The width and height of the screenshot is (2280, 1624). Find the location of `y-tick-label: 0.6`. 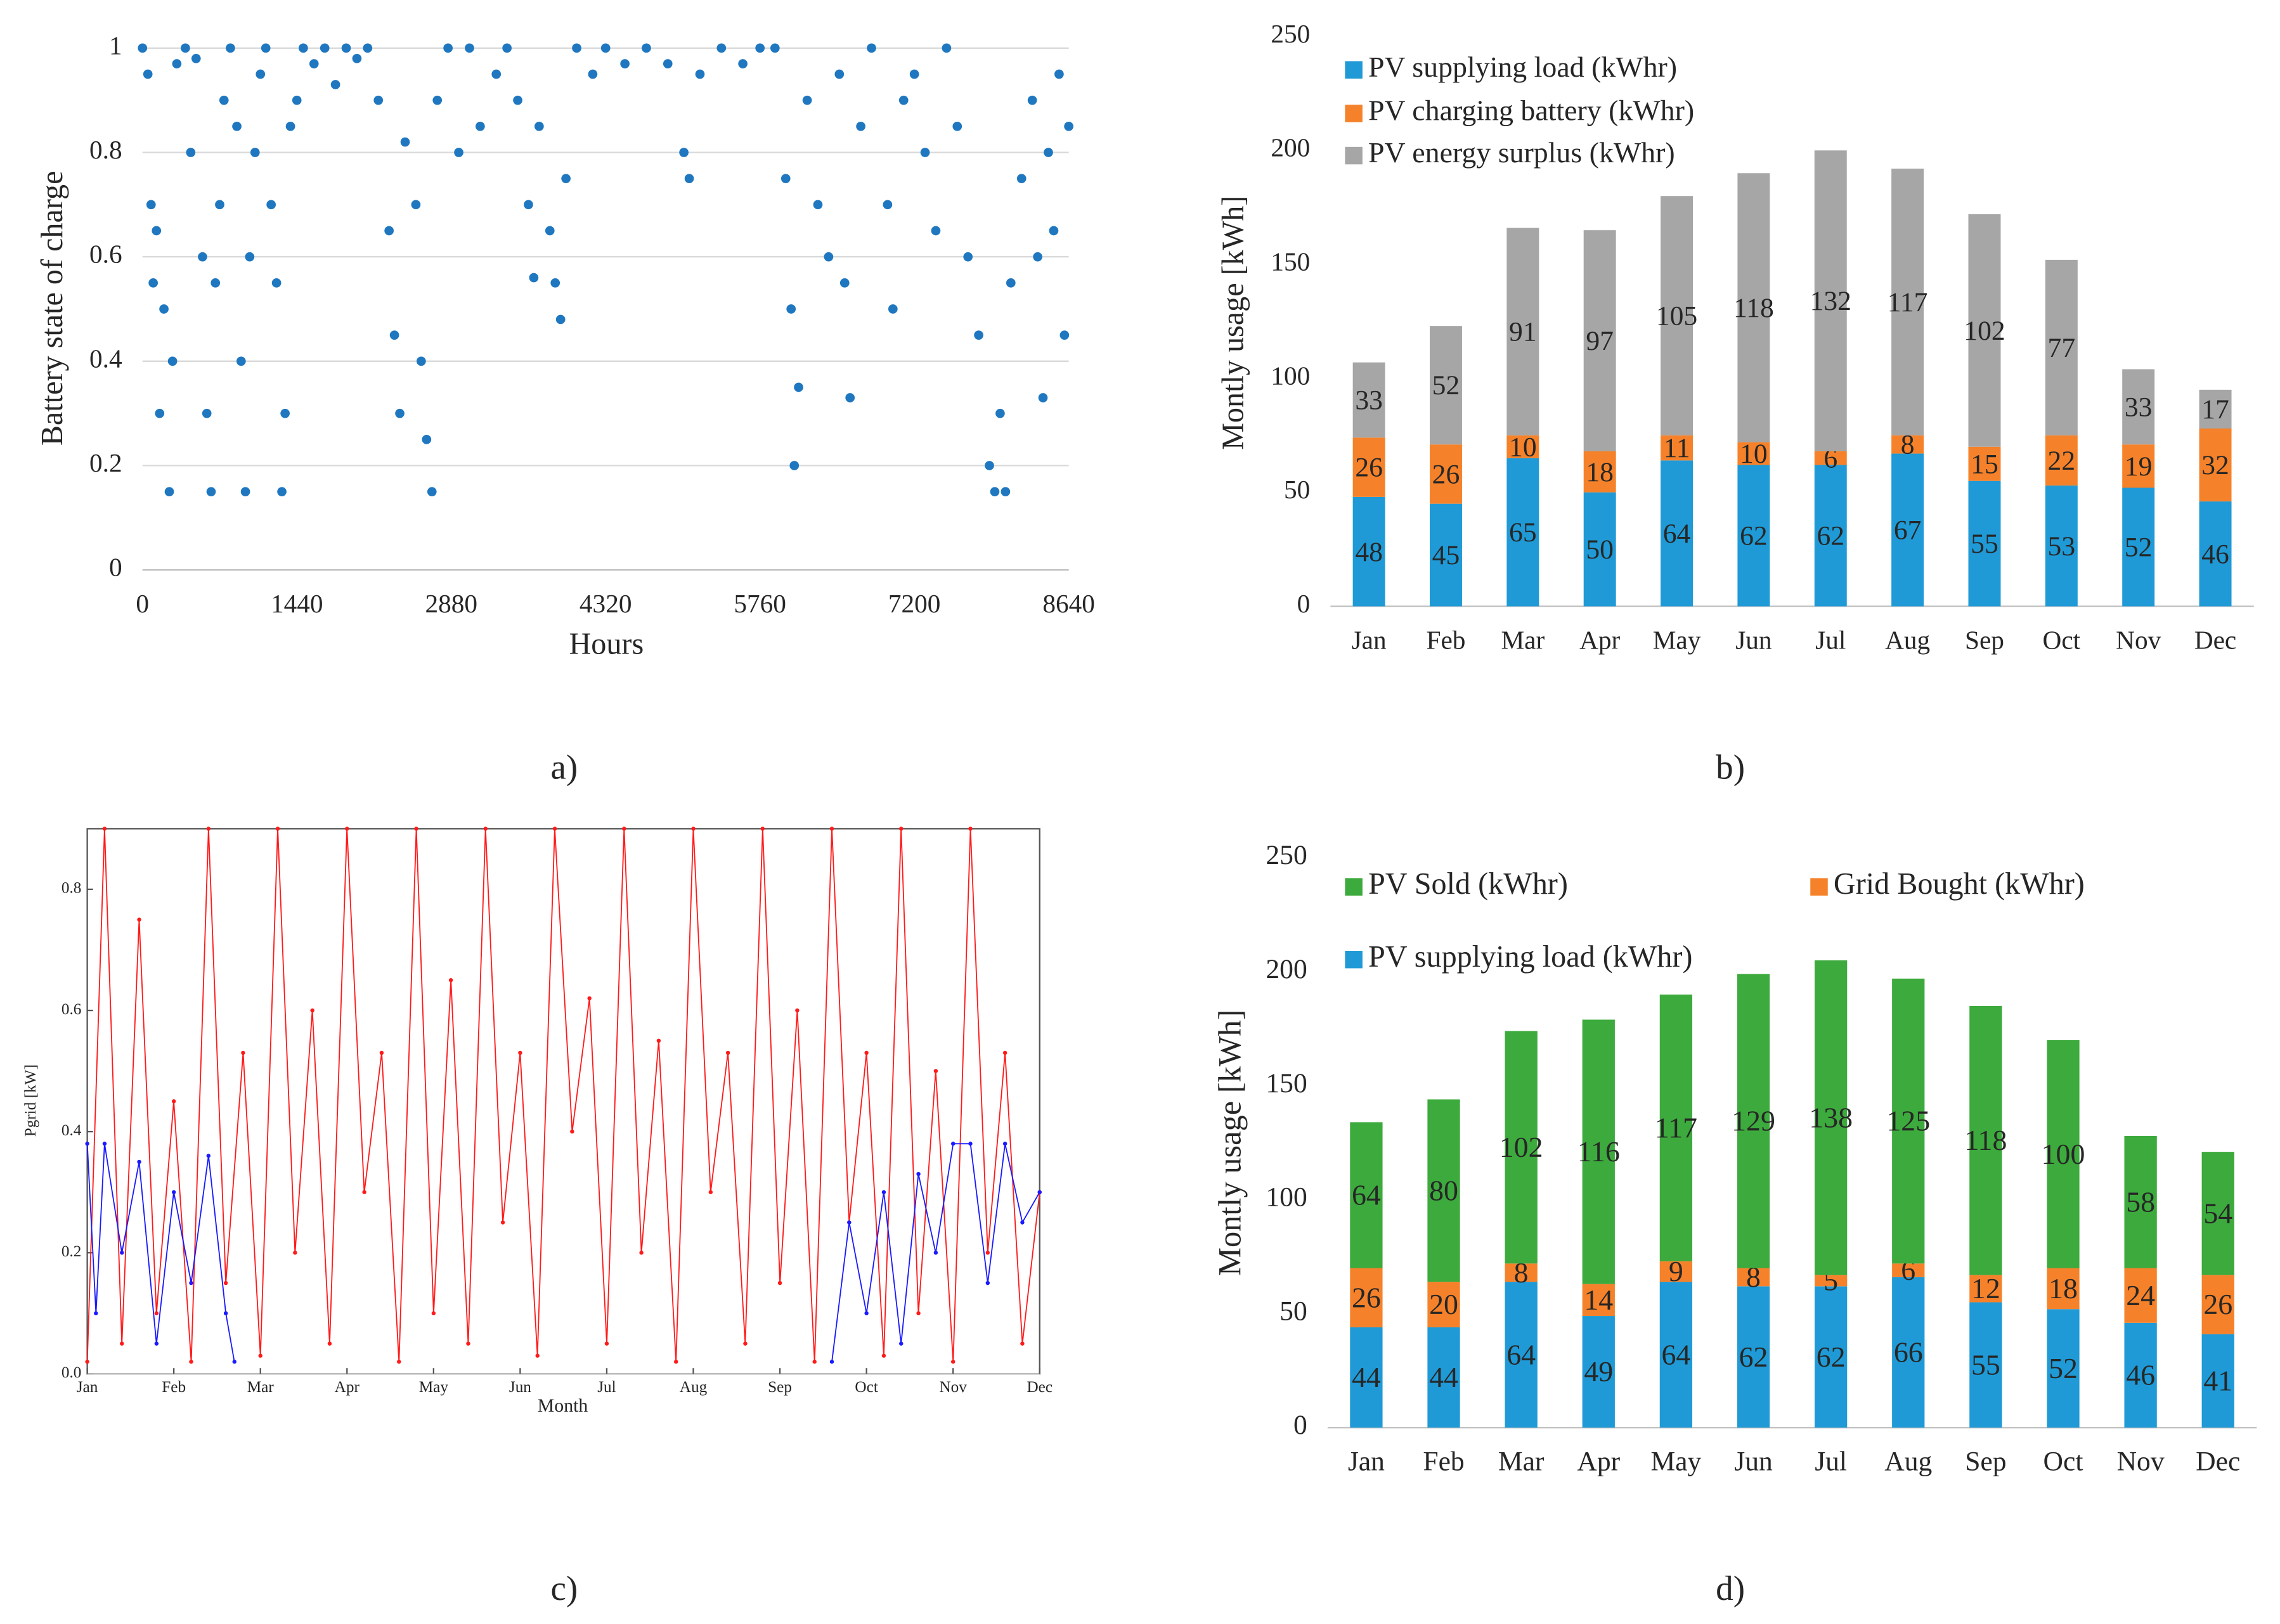

y-tick-label: 0.6 is located at coordinates (72, 1010).